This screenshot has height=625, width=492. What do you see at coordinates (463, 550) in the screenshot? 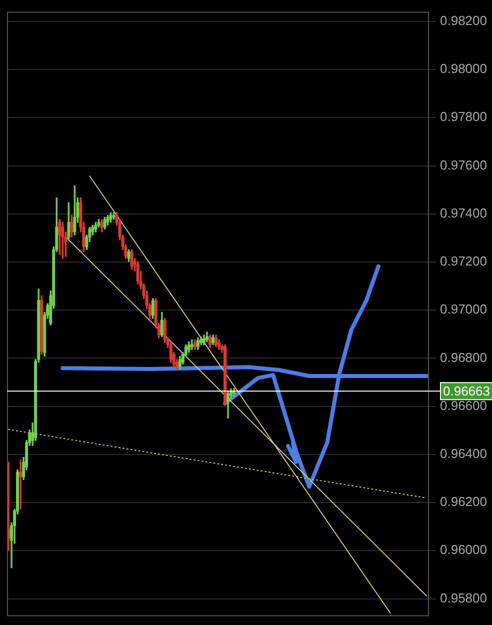
I see `y-tick-label: 0.96000` at bounding box center [463, 550].